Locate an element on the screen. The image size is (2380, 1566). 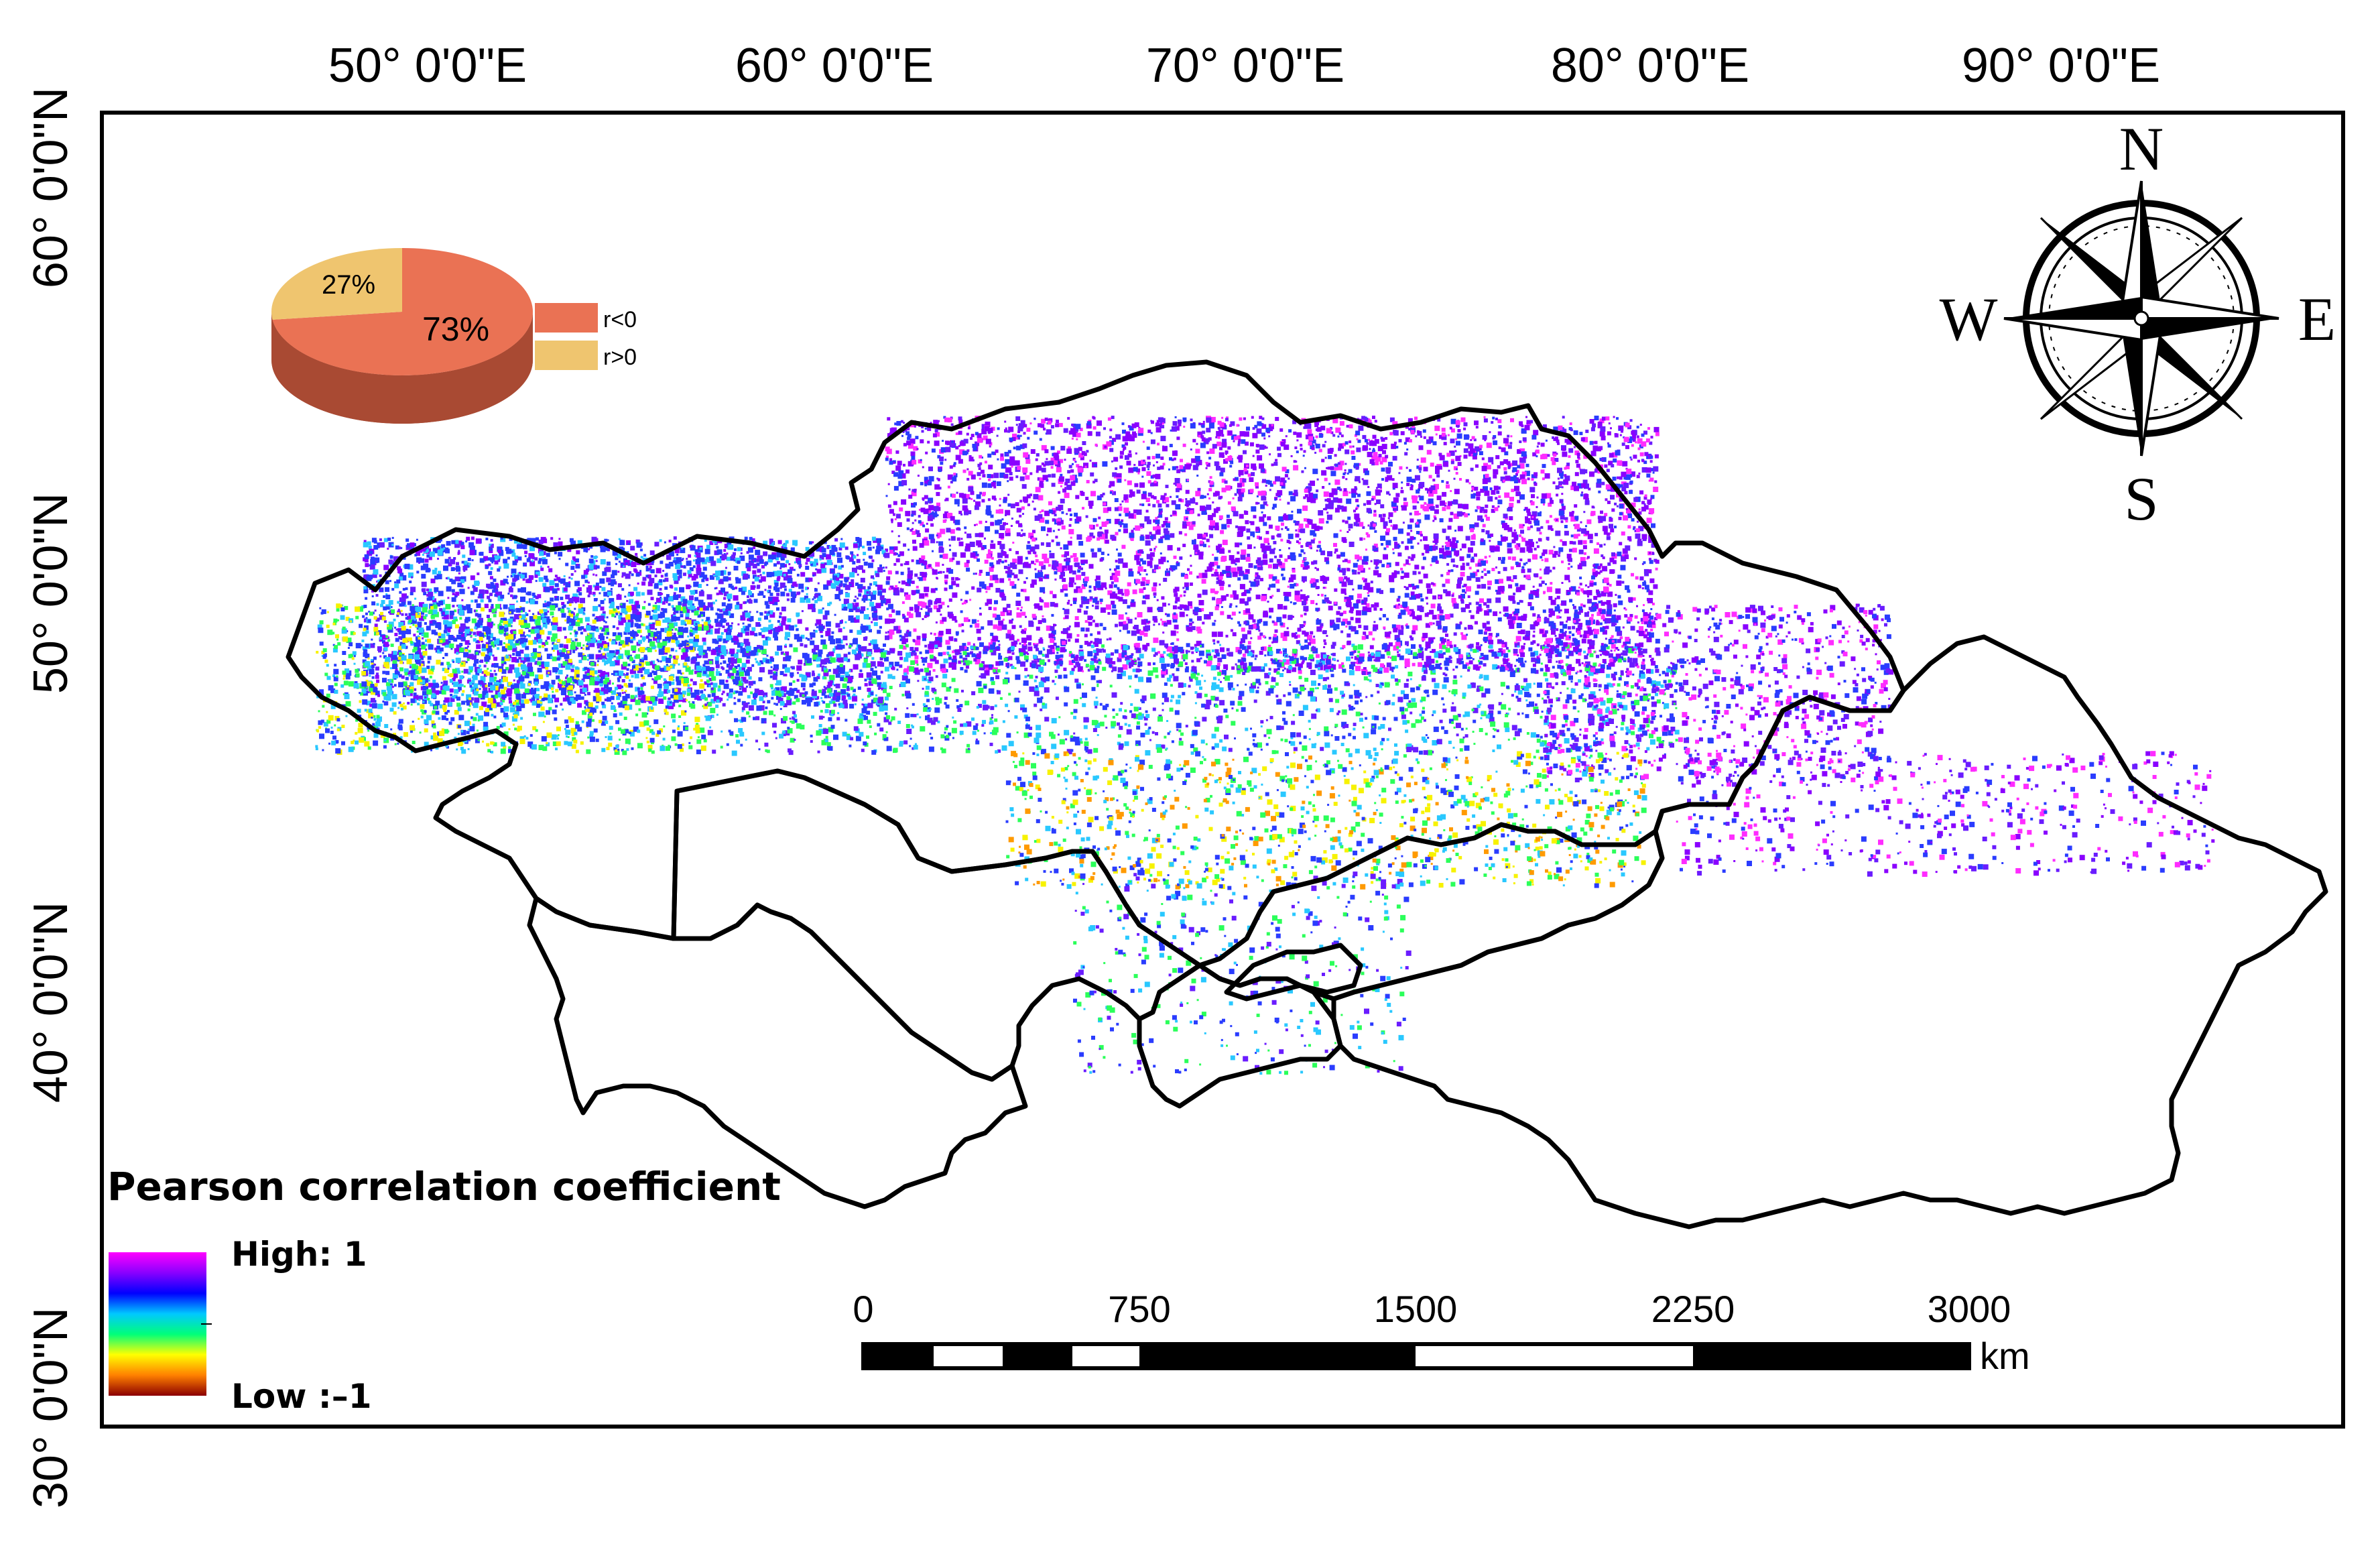
pie-legend-label-neg: r<0 is located at coordinates (620, 320).